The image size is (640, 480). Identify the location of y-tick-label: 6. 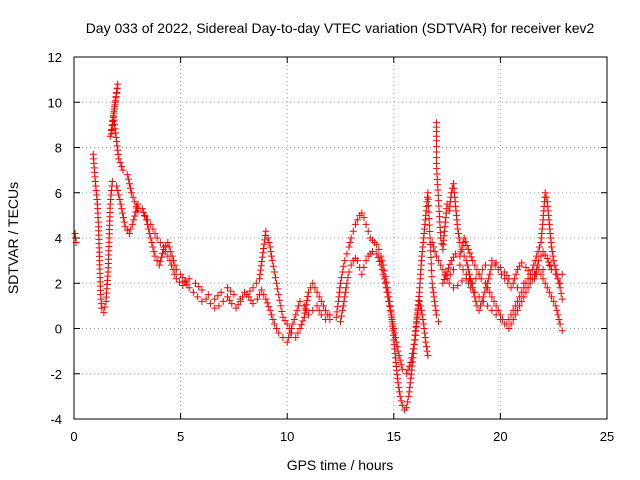
(58, 193).